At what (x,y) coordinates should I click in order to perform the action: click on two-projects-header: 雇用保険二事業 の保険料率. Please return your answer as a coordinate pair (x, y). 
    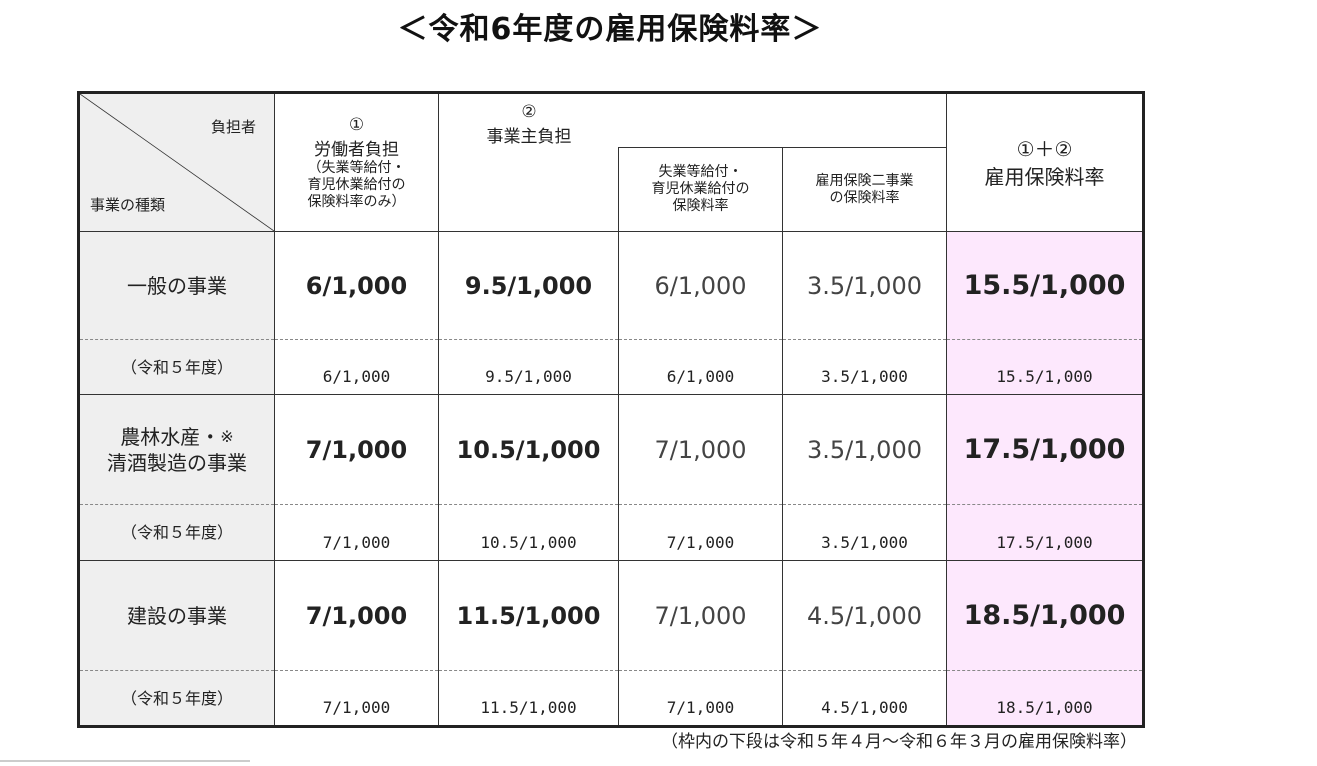
    Looking at the image, I should click on (864, 189).